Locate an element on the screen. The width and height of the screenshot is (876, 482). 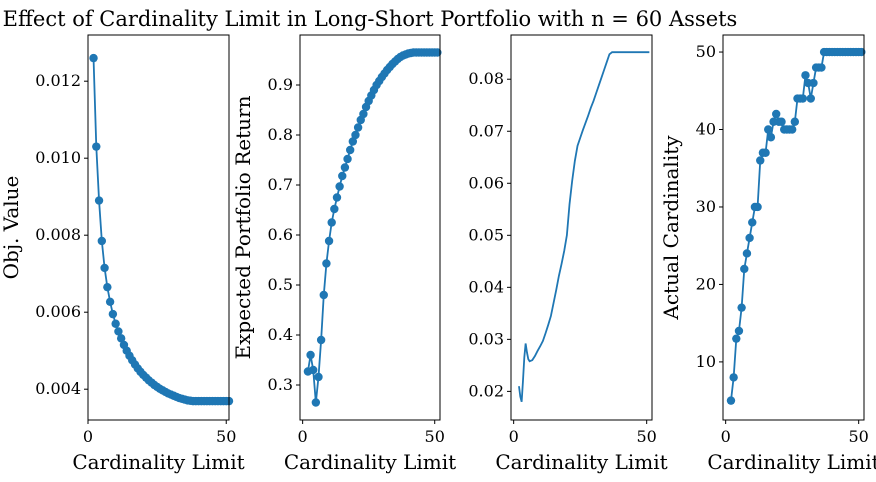
y-tick-label: 0.8 is located at coordinates (280, 134).